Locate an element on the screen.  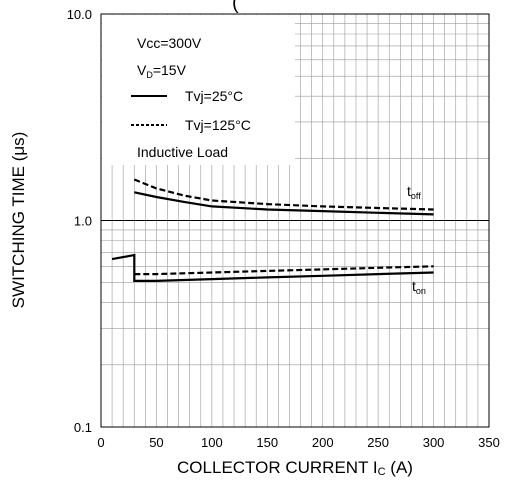
y-tick-label: 10.0 is located at coordinates (79, 14).